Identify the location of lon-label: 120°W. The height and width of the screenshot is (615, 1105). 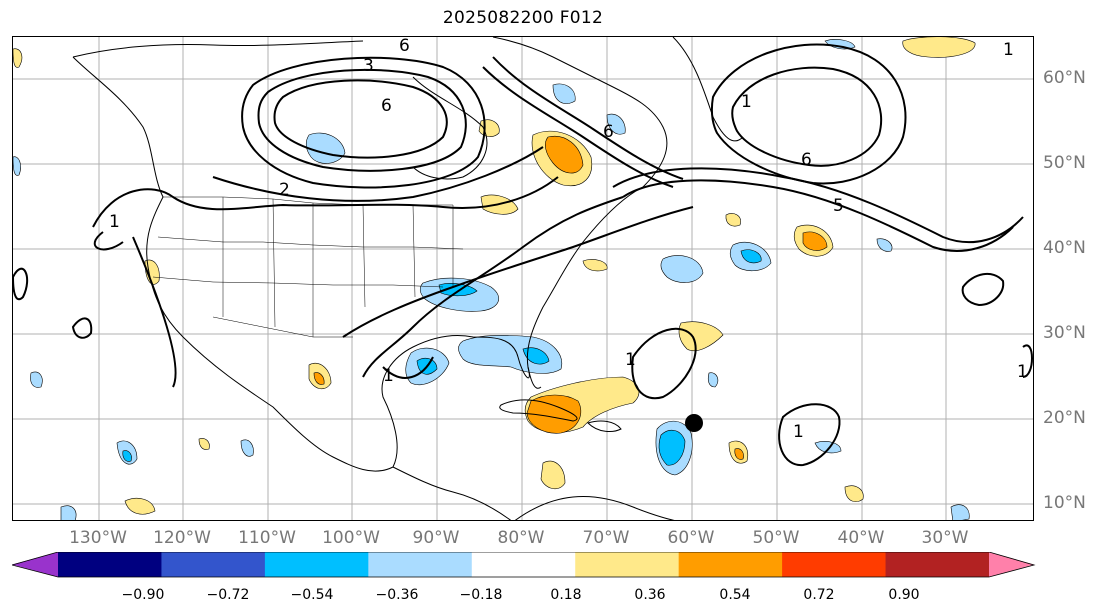
(182, 538).